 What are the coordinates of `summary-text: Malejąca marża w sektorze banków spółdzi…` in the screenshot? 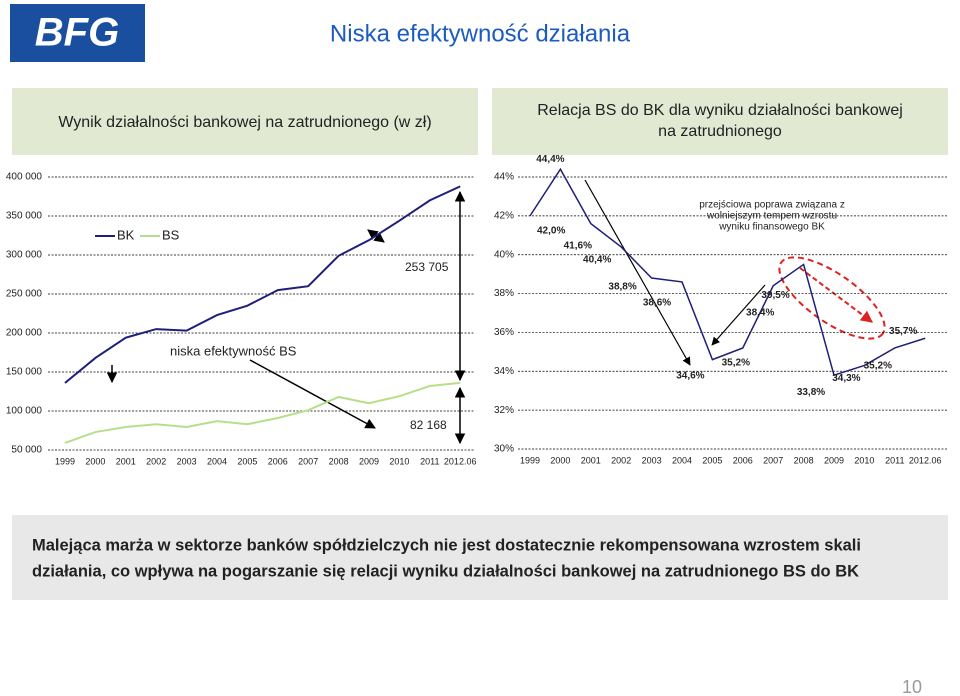 It's located at (446, 545).